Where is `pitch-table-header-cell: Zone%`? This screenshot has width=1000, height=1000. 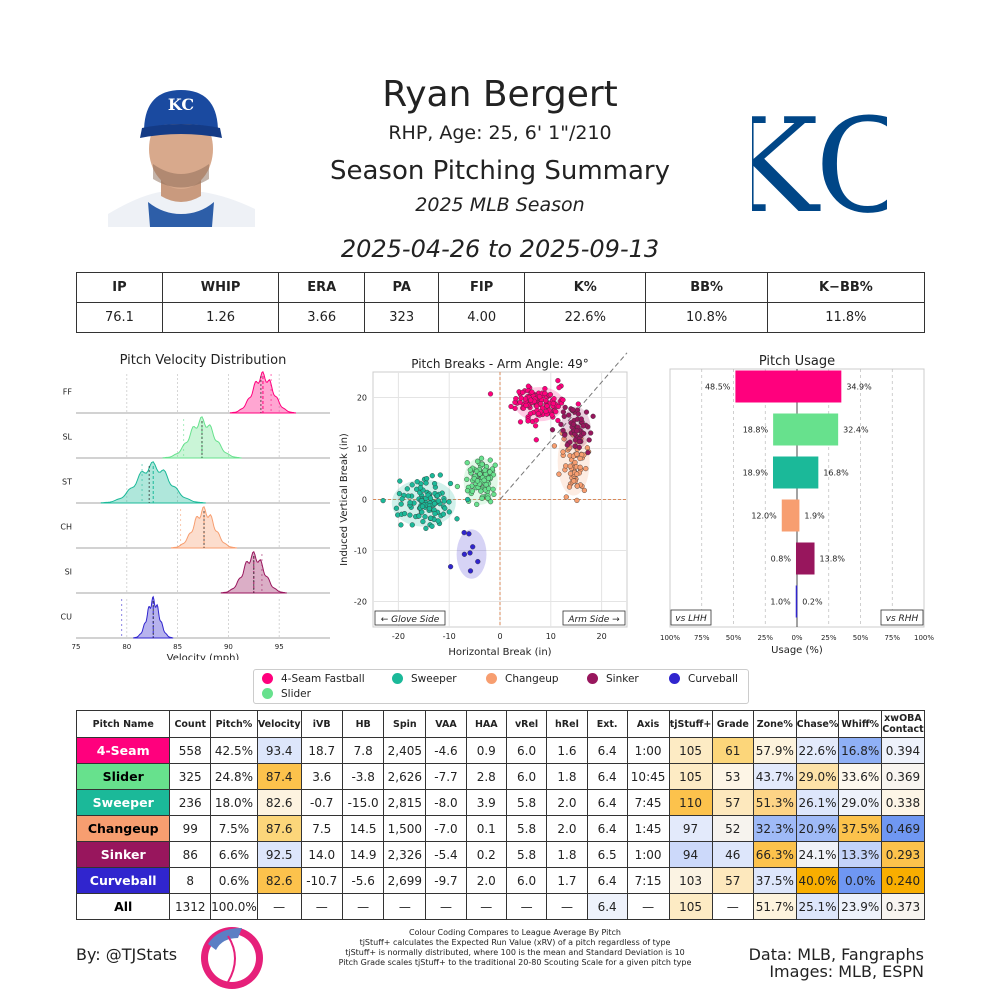 pitch-table-header-cell: Zone% is located at coordinates (775, 724).